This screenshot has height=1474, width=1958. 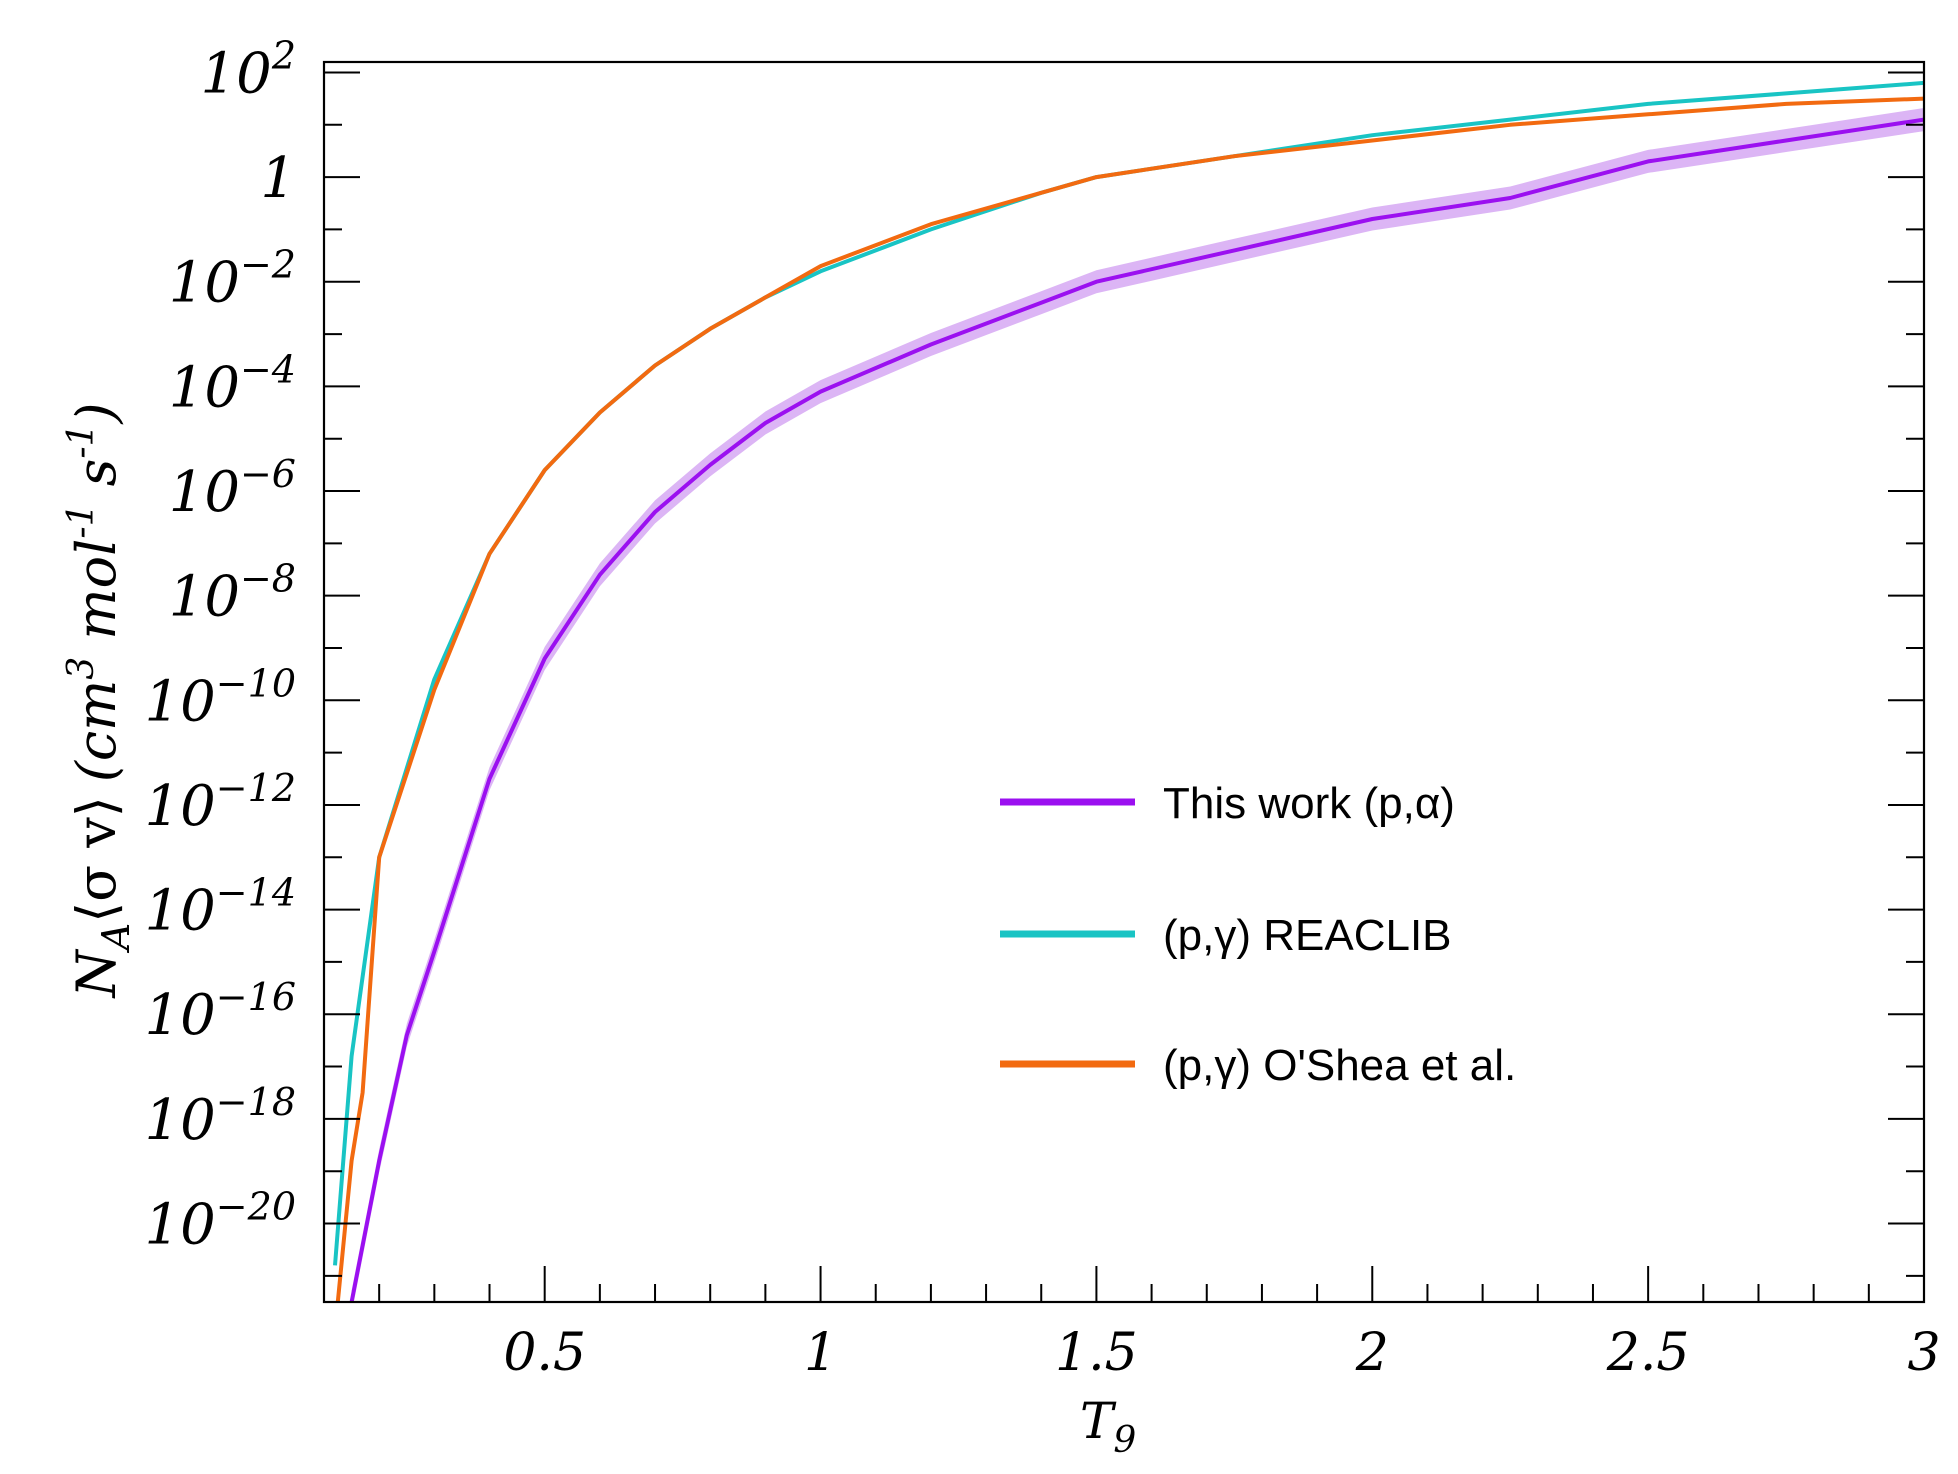 I want to click on x-tick-labels: 0.5 1 1.5 2 2.5 3, so click(x=1221, y=1353).